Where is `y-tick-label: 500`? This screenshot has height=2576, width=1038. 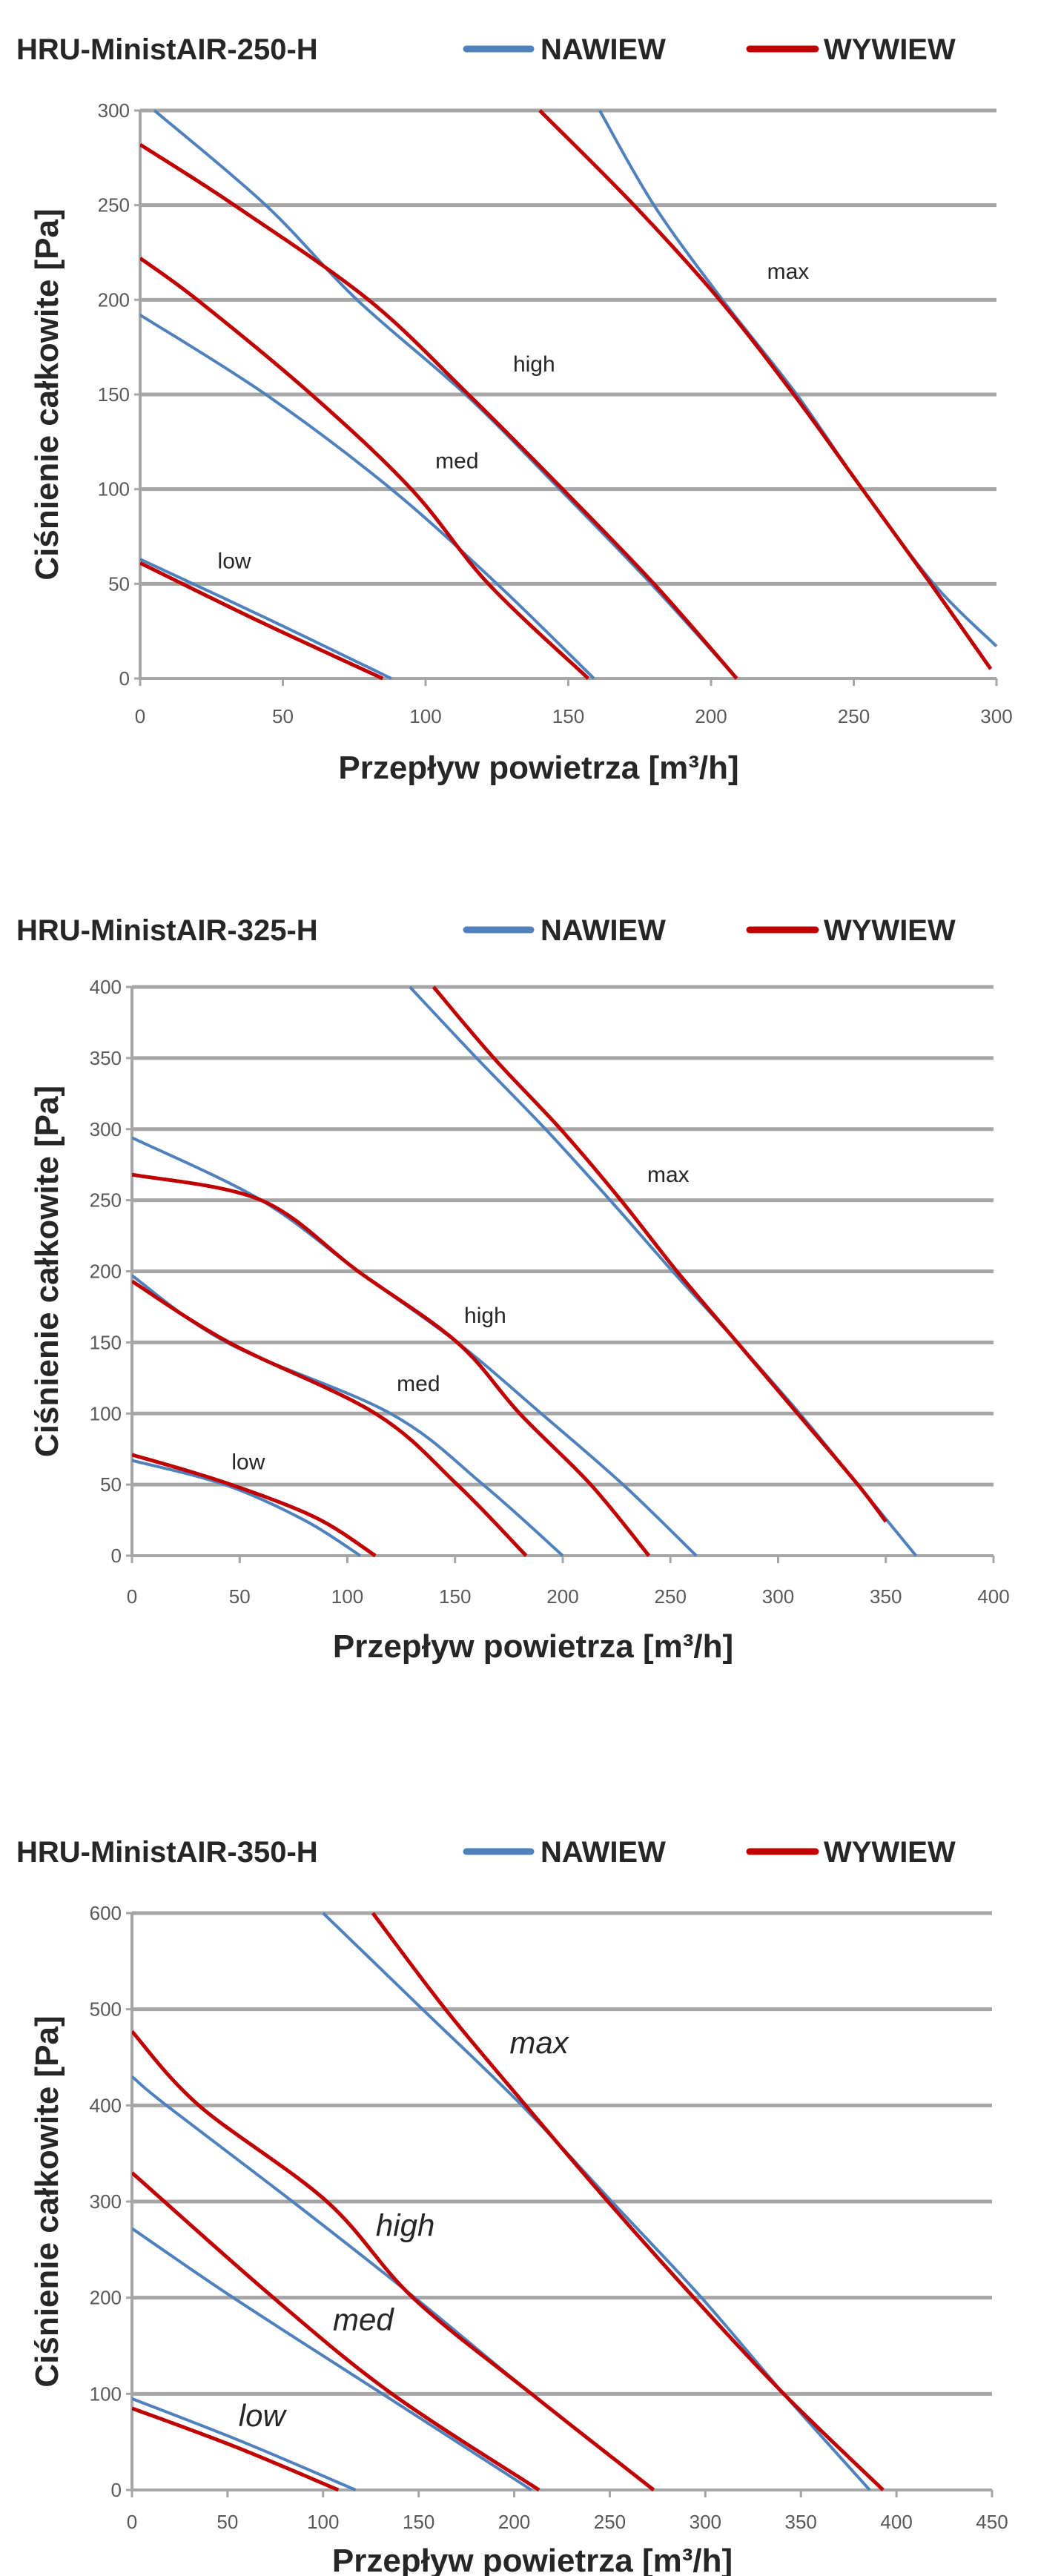
y-tick-label: 500 is located at coordinates (106, 2009).